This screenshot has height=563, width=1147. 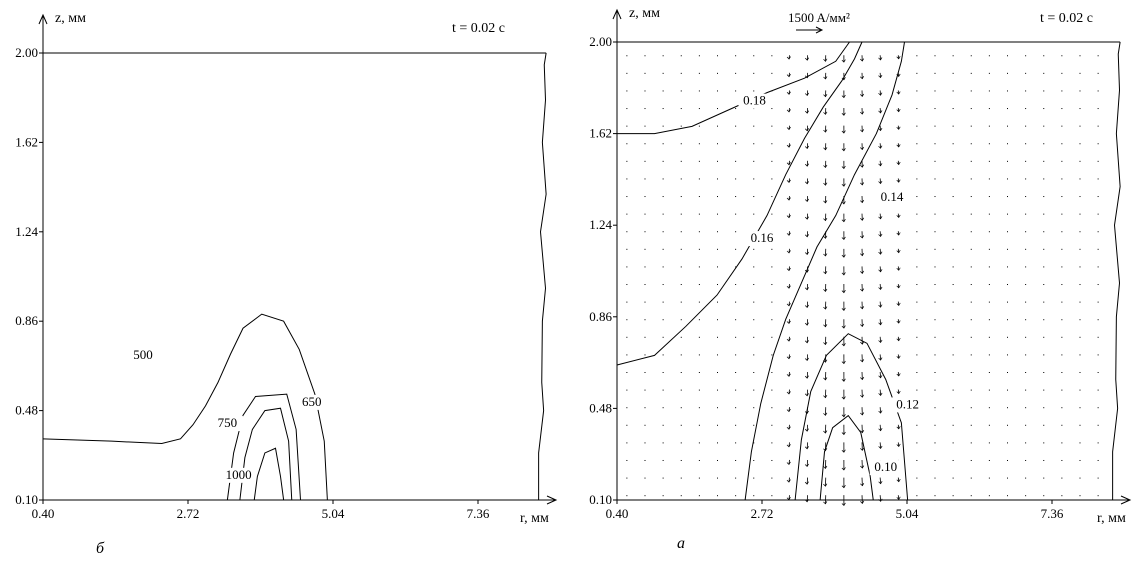 What do you see at coordinates (907, 403) in the screenshot?
I see `contour-label: 0.12` at bounding box center [907, 403].